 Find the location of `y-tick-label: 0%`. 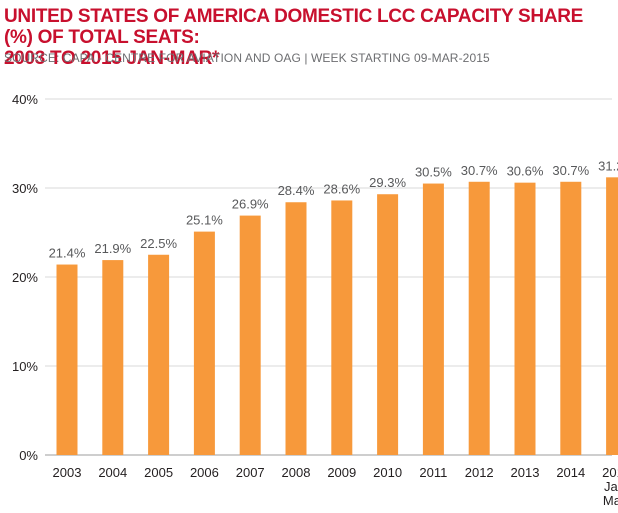

y-tick-label: 0% is located at coordinates (28, 455).